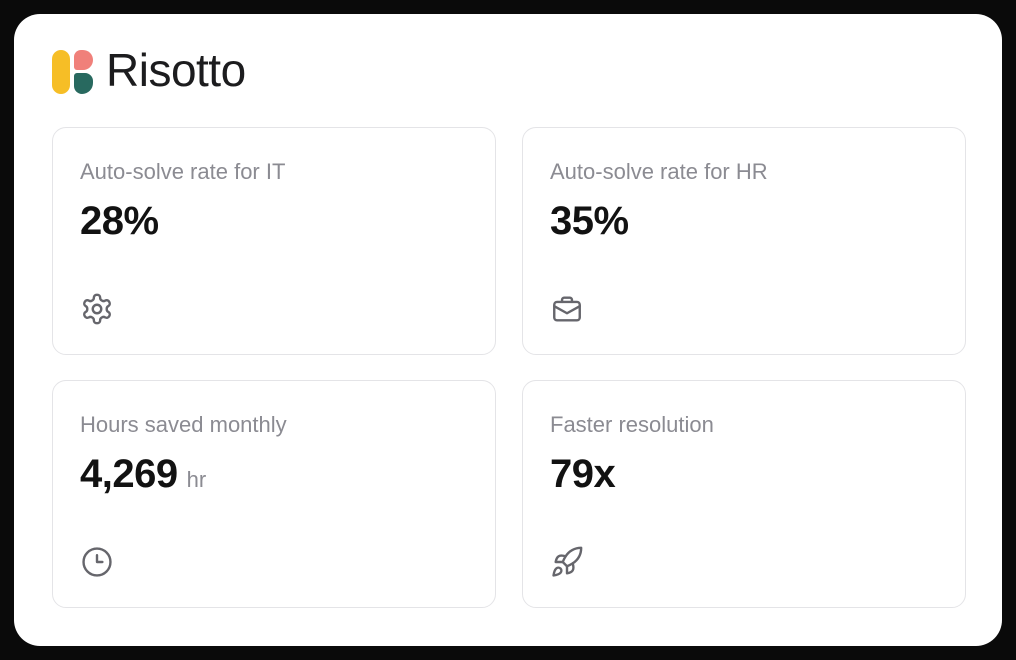  I want to click on stat-label: Hours saved monthly, so click(183, 424).